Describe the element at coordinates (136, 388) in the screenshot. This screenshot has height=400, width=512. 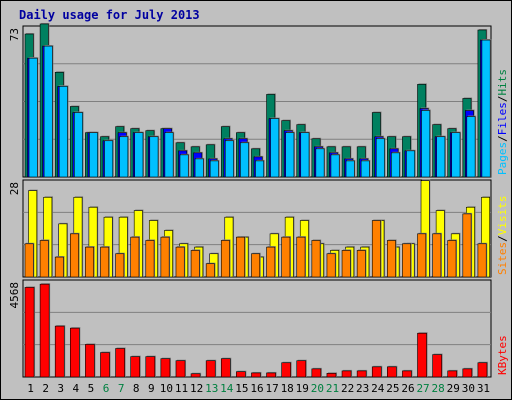
I see `x-tick-label: 8` at that location.